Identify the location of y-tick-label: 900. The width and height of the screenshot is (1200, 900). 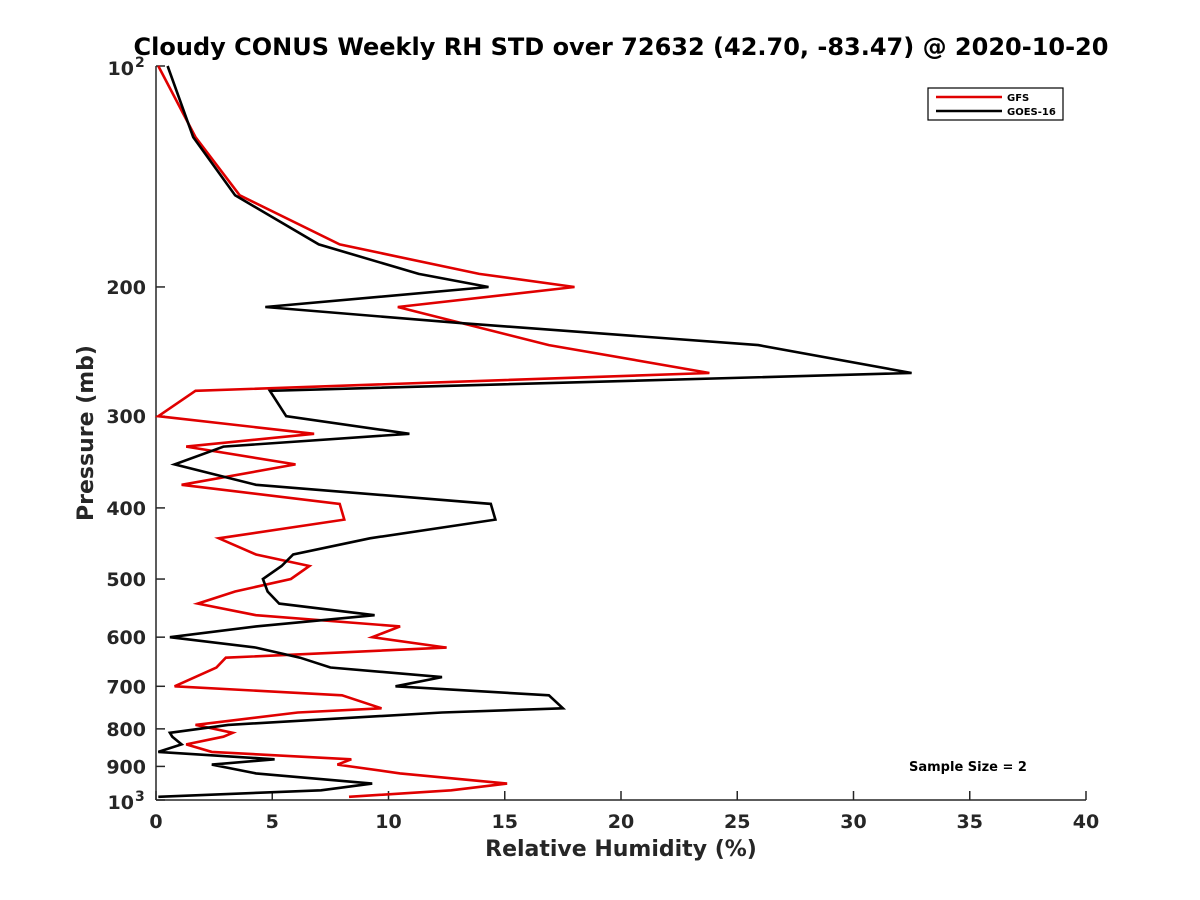
(126, 767).